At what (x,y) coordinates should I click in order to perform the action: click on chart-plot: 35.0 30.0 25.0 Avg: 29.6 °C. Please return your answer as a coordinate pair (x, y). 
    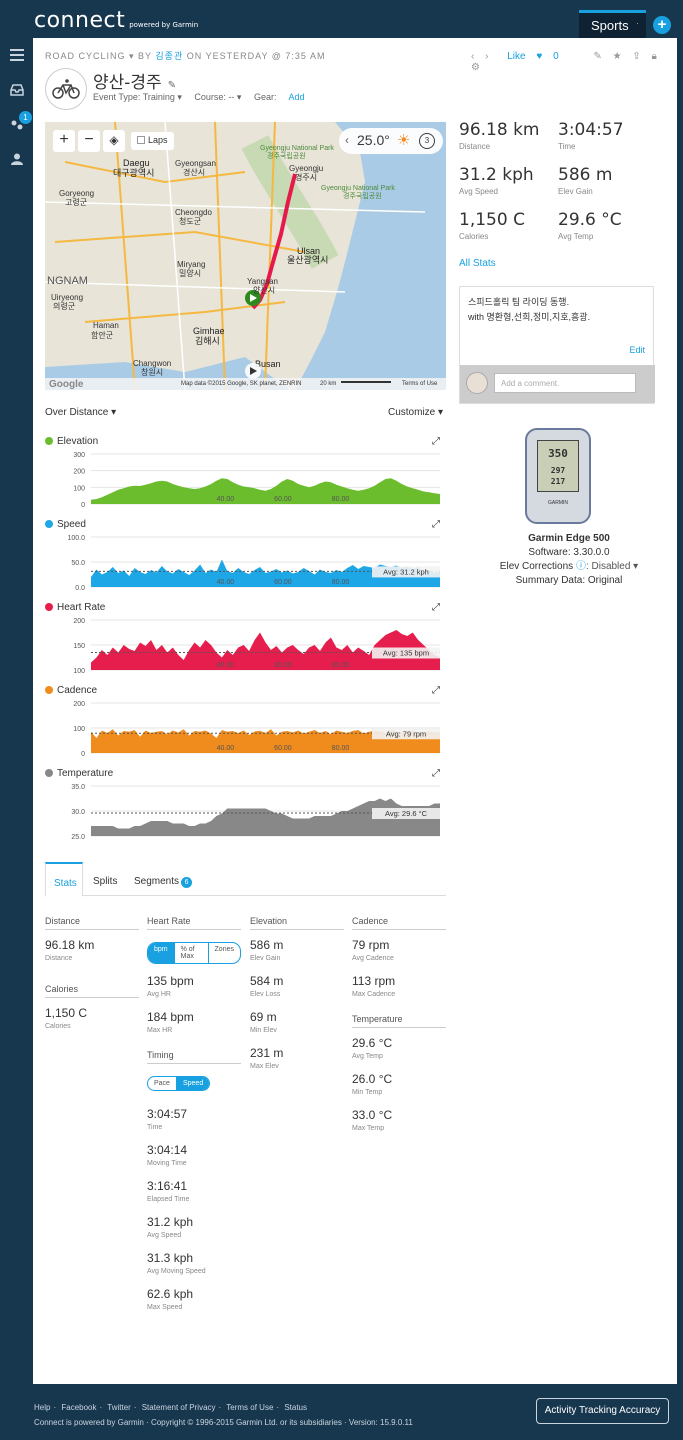
    Looking at the image, I should click on (245, 816).